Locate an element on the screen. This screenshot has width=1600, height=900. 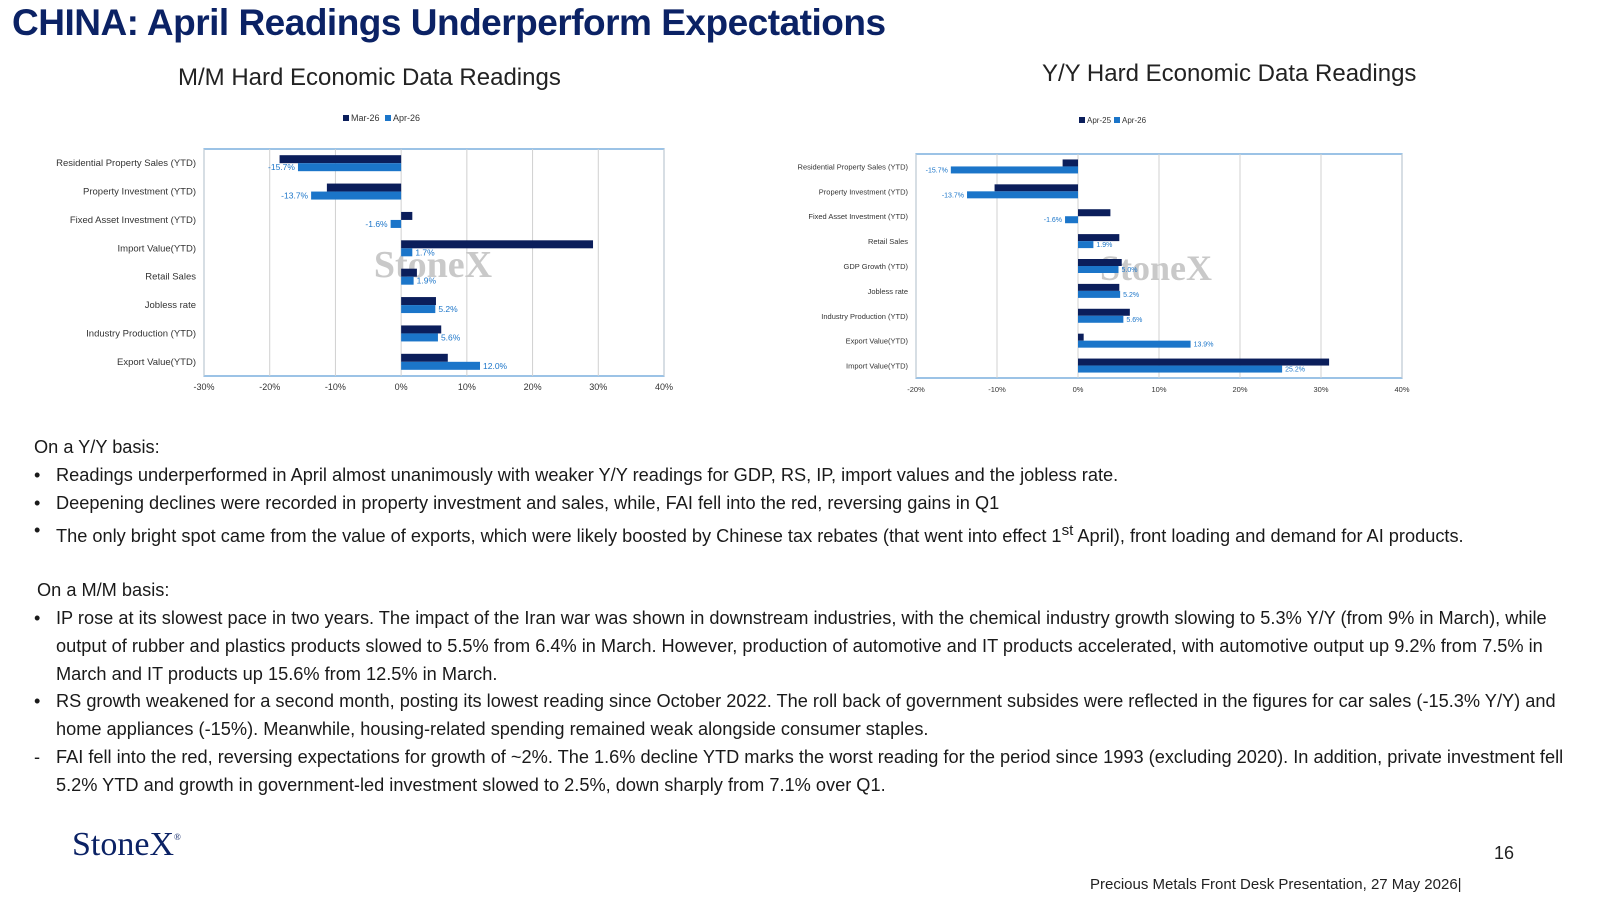
data-label: 25.2% is located at coordinates (1295, 370).